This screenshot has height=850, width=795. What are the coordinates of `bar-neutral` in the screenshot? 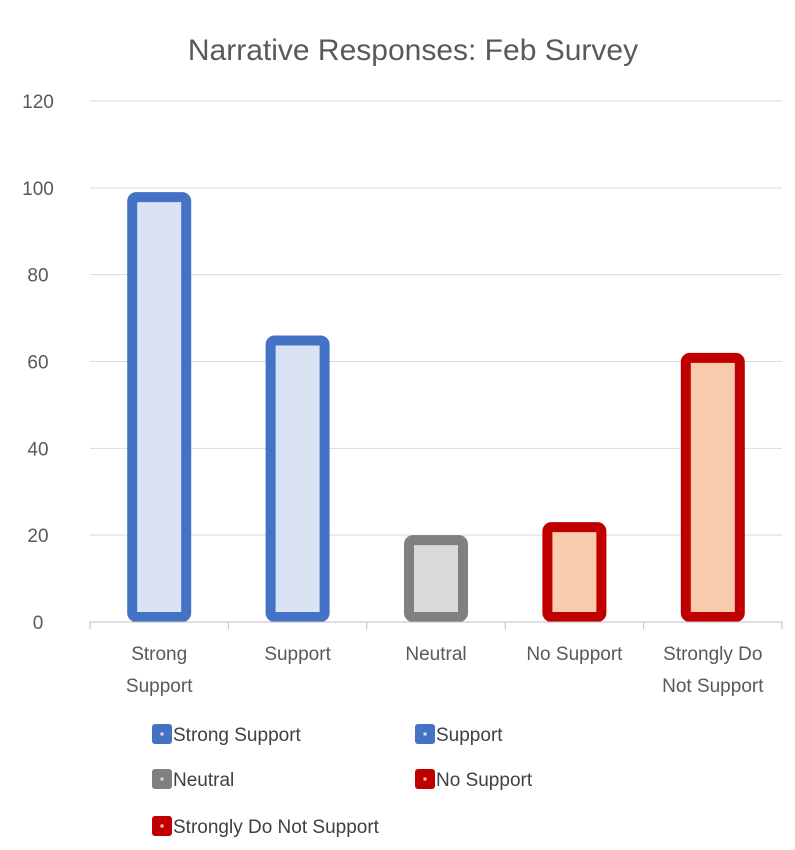 It's located at (436, 578).